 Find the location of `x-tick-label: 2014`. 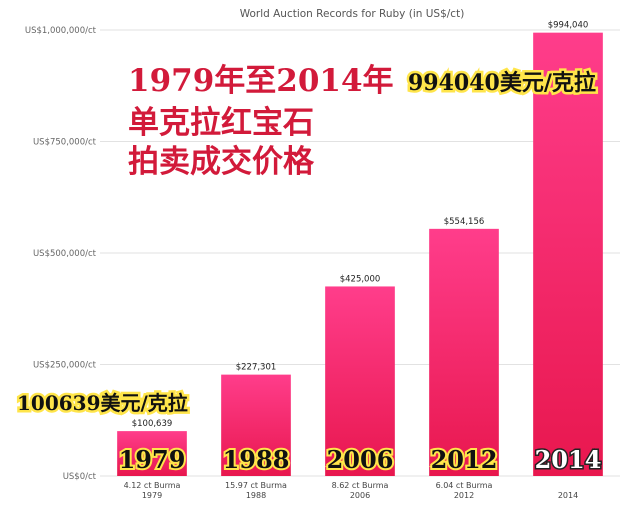

x-tick-label: 2014 is located at coordinates (568, 495).